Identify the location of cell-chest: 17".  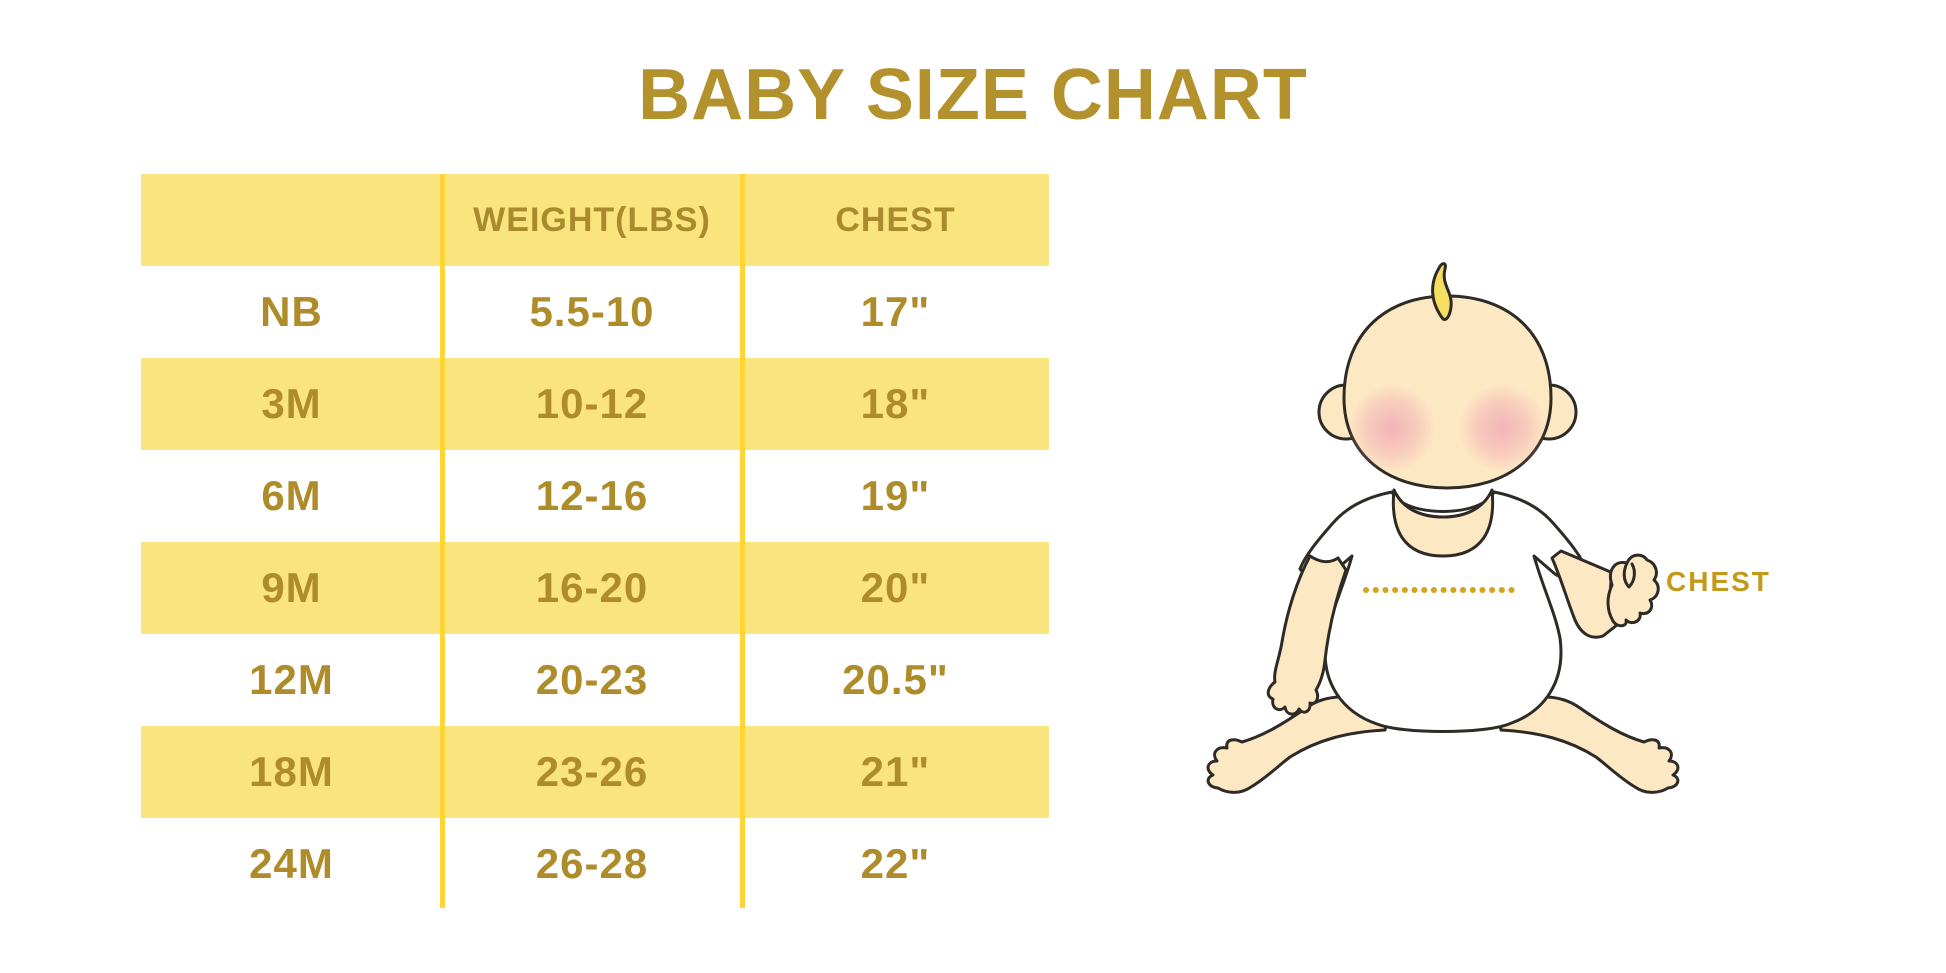
(895, 311).